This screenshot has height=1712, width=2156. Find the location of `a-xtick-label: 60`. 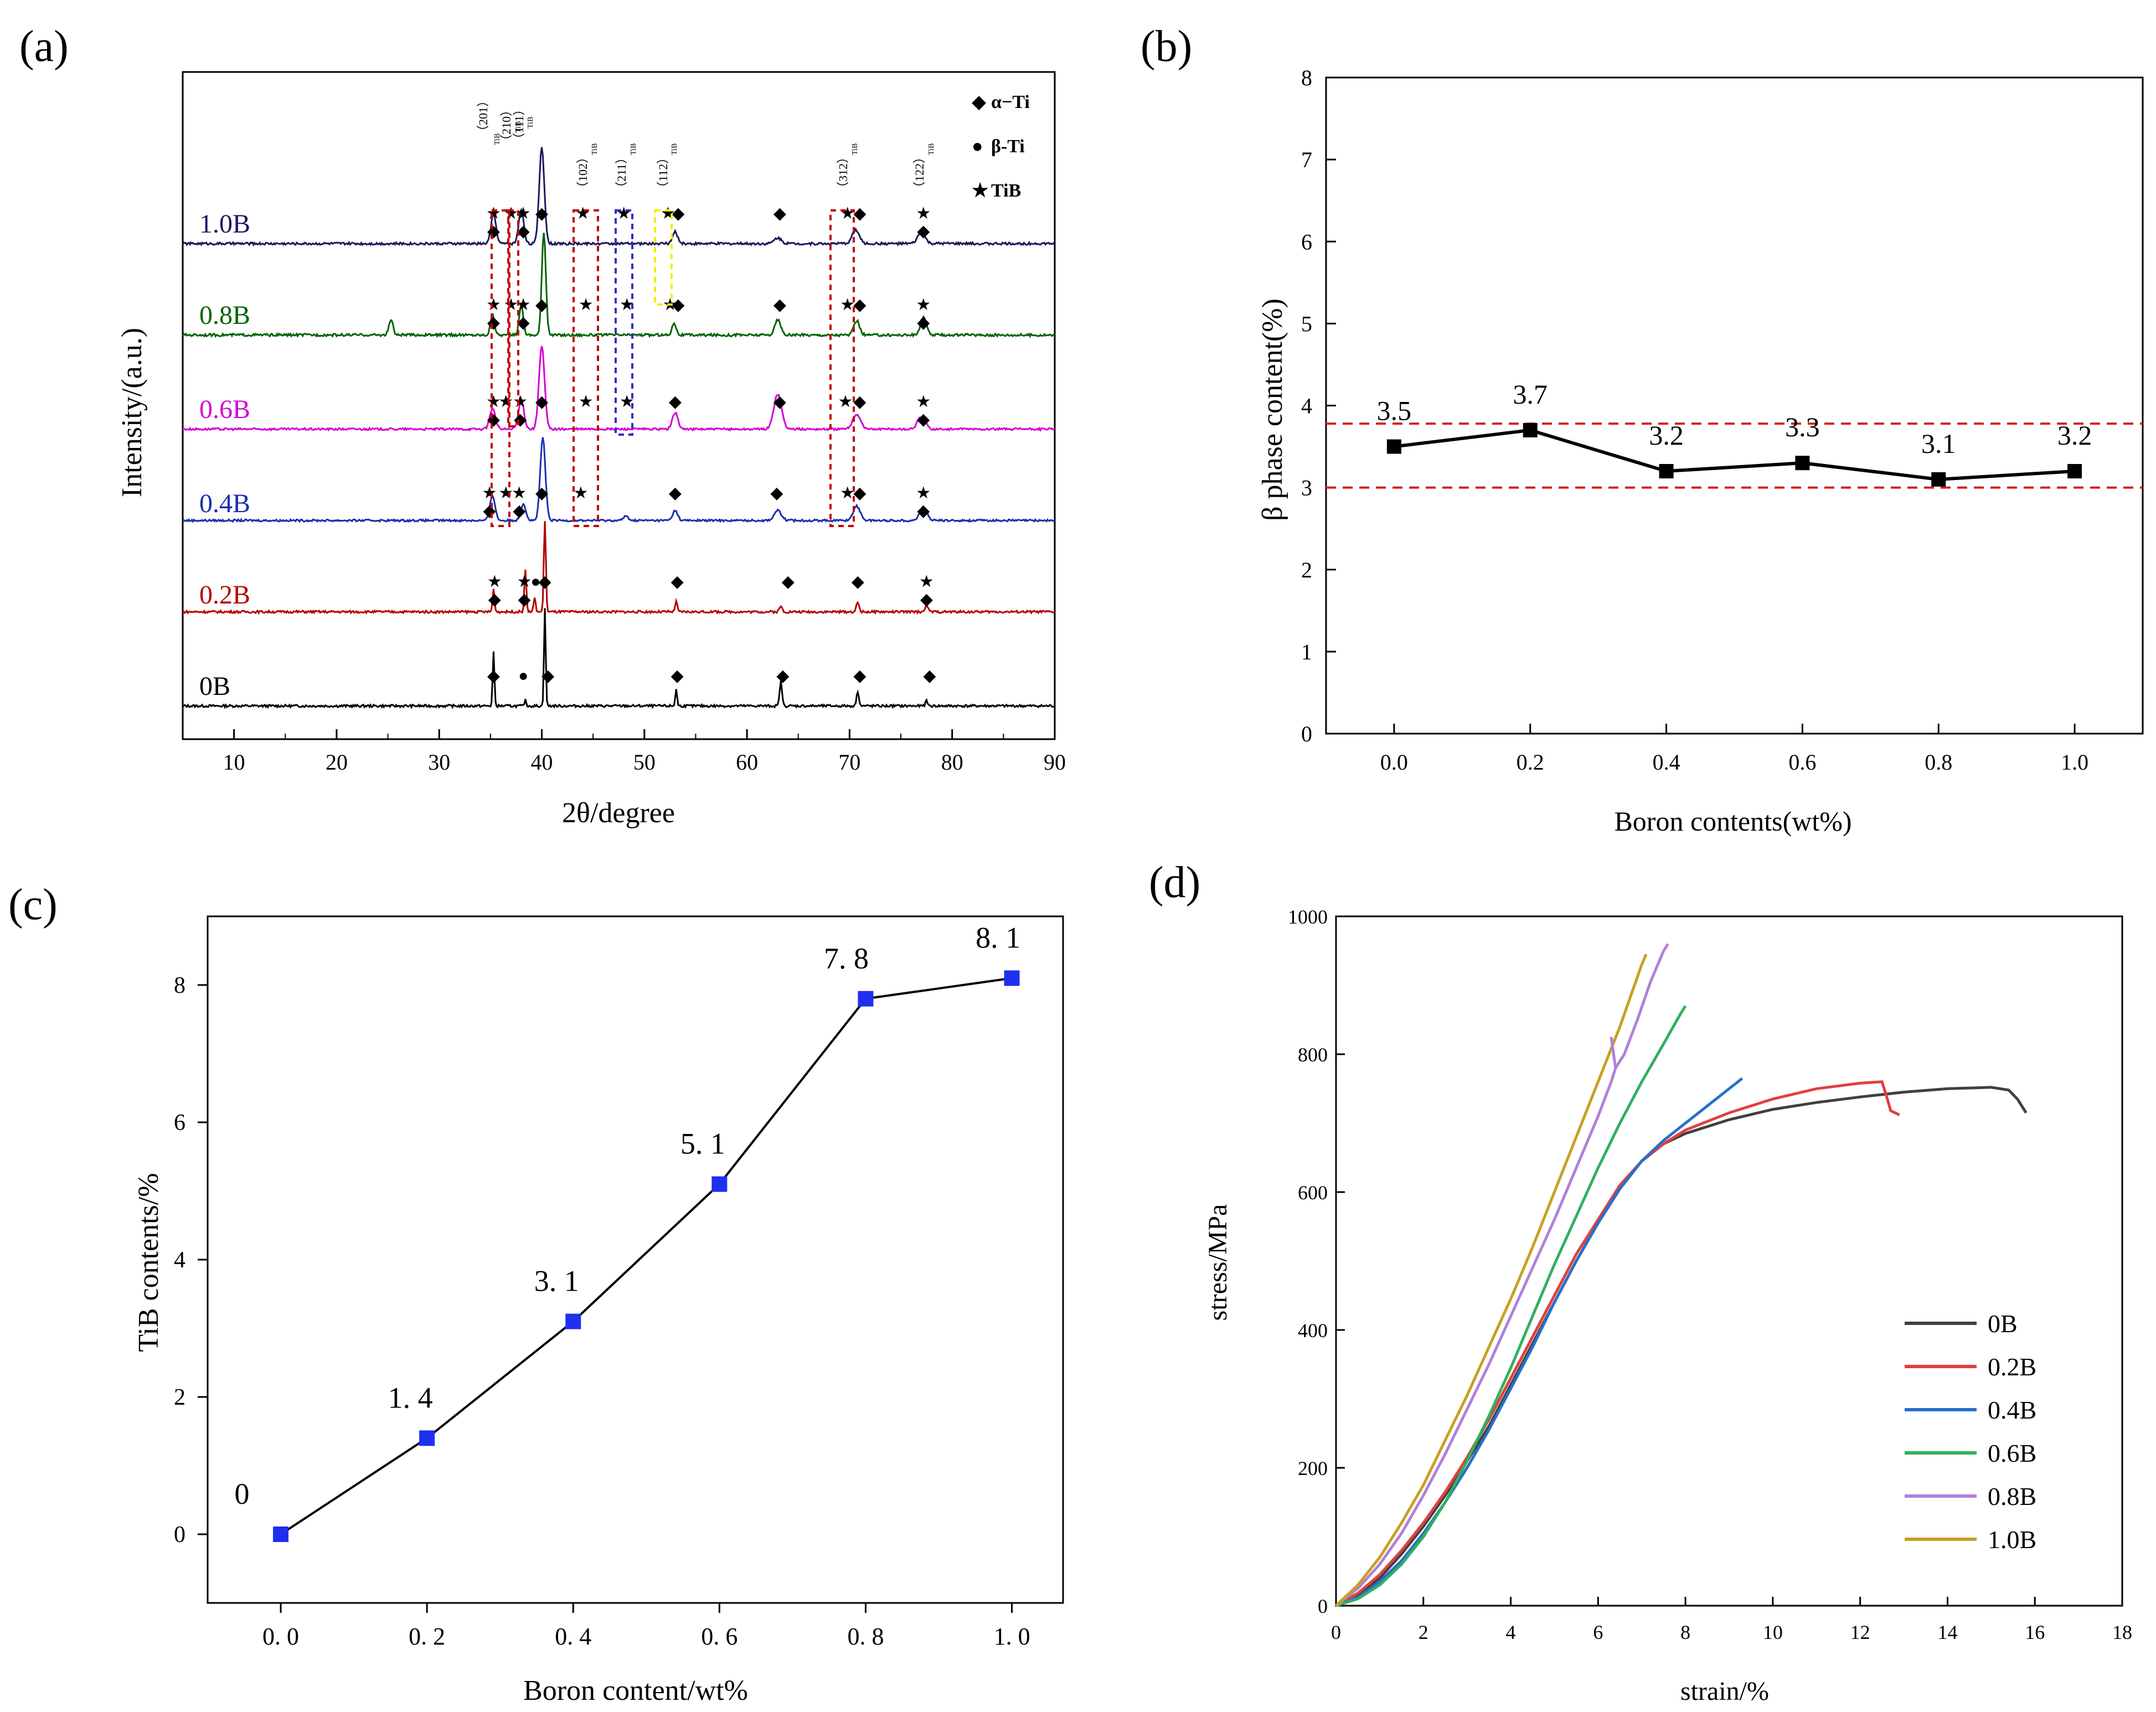

a-xtick-label: 60 is located at coordinates (747, 762).